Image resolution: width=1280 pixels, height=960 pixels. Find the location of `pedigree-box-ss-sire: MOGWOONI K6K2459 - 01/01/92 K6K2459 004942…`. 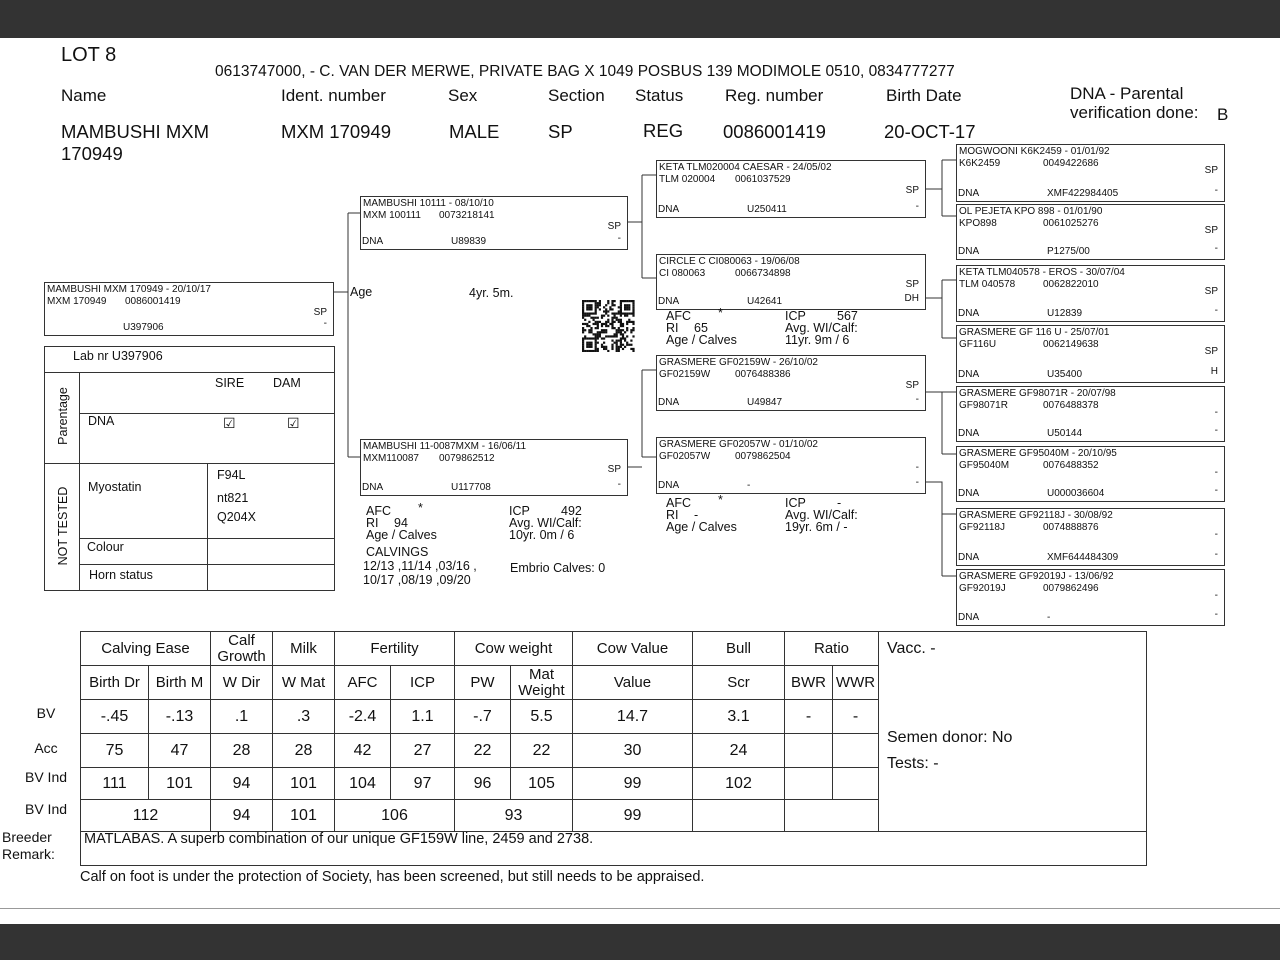

pedigree-box-ss-sire: MOGWOONI K6K2459 - 01/01/92 K6K2459 004942… is located at coordinates (1090, 173).